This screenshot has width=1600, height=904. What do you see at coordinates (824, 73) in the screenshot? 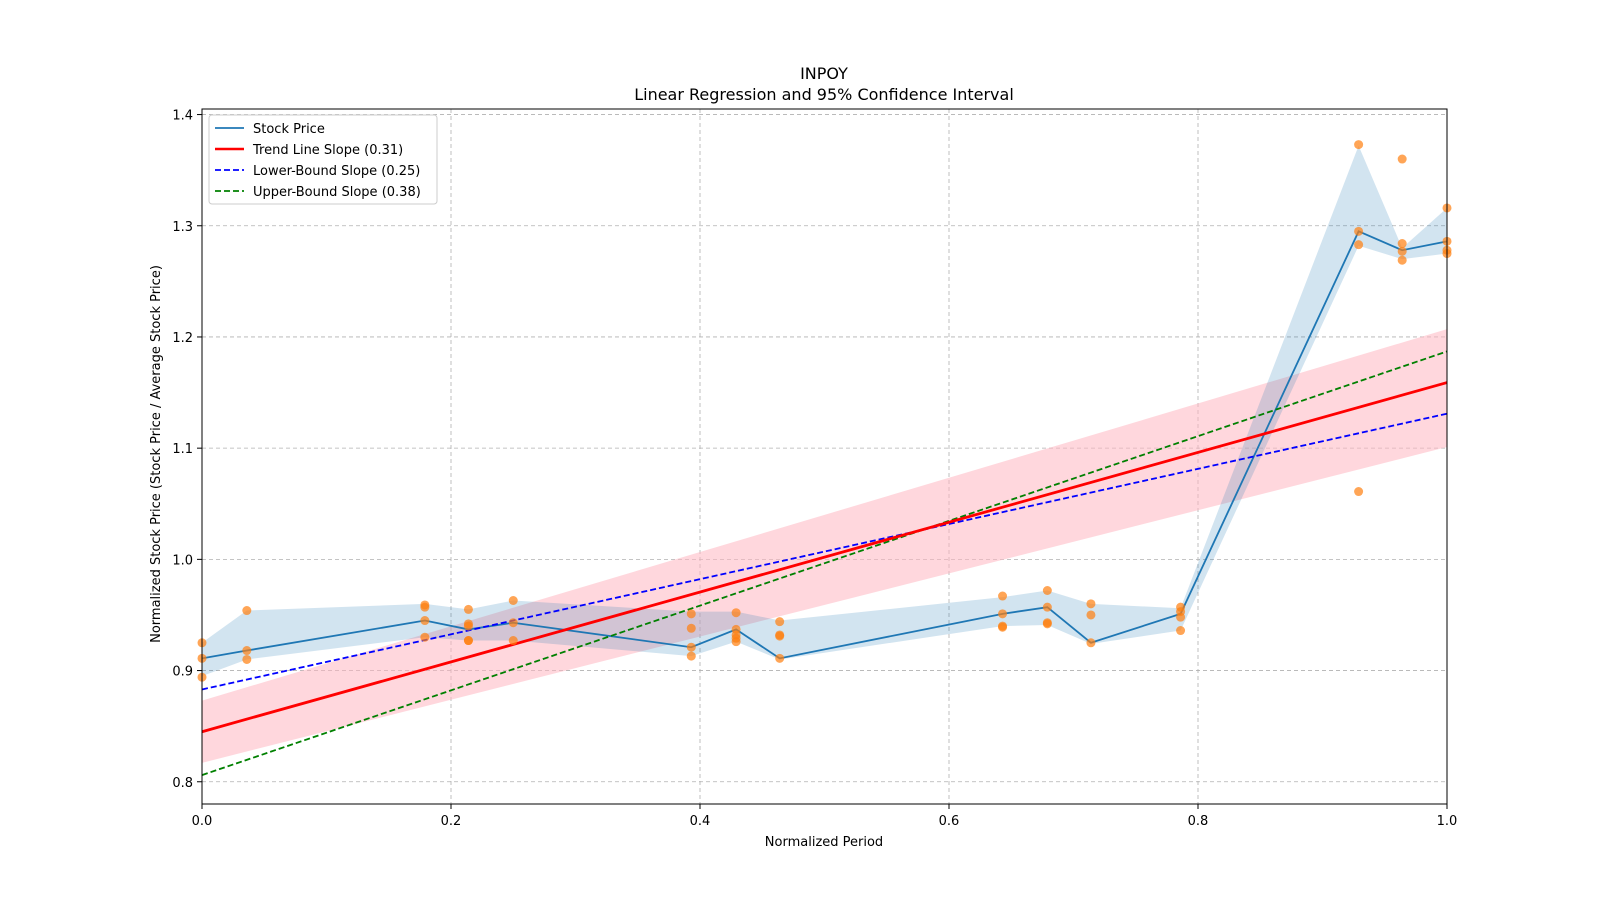
I see `chart-title: INPOY` at bounding box center [824, 73].